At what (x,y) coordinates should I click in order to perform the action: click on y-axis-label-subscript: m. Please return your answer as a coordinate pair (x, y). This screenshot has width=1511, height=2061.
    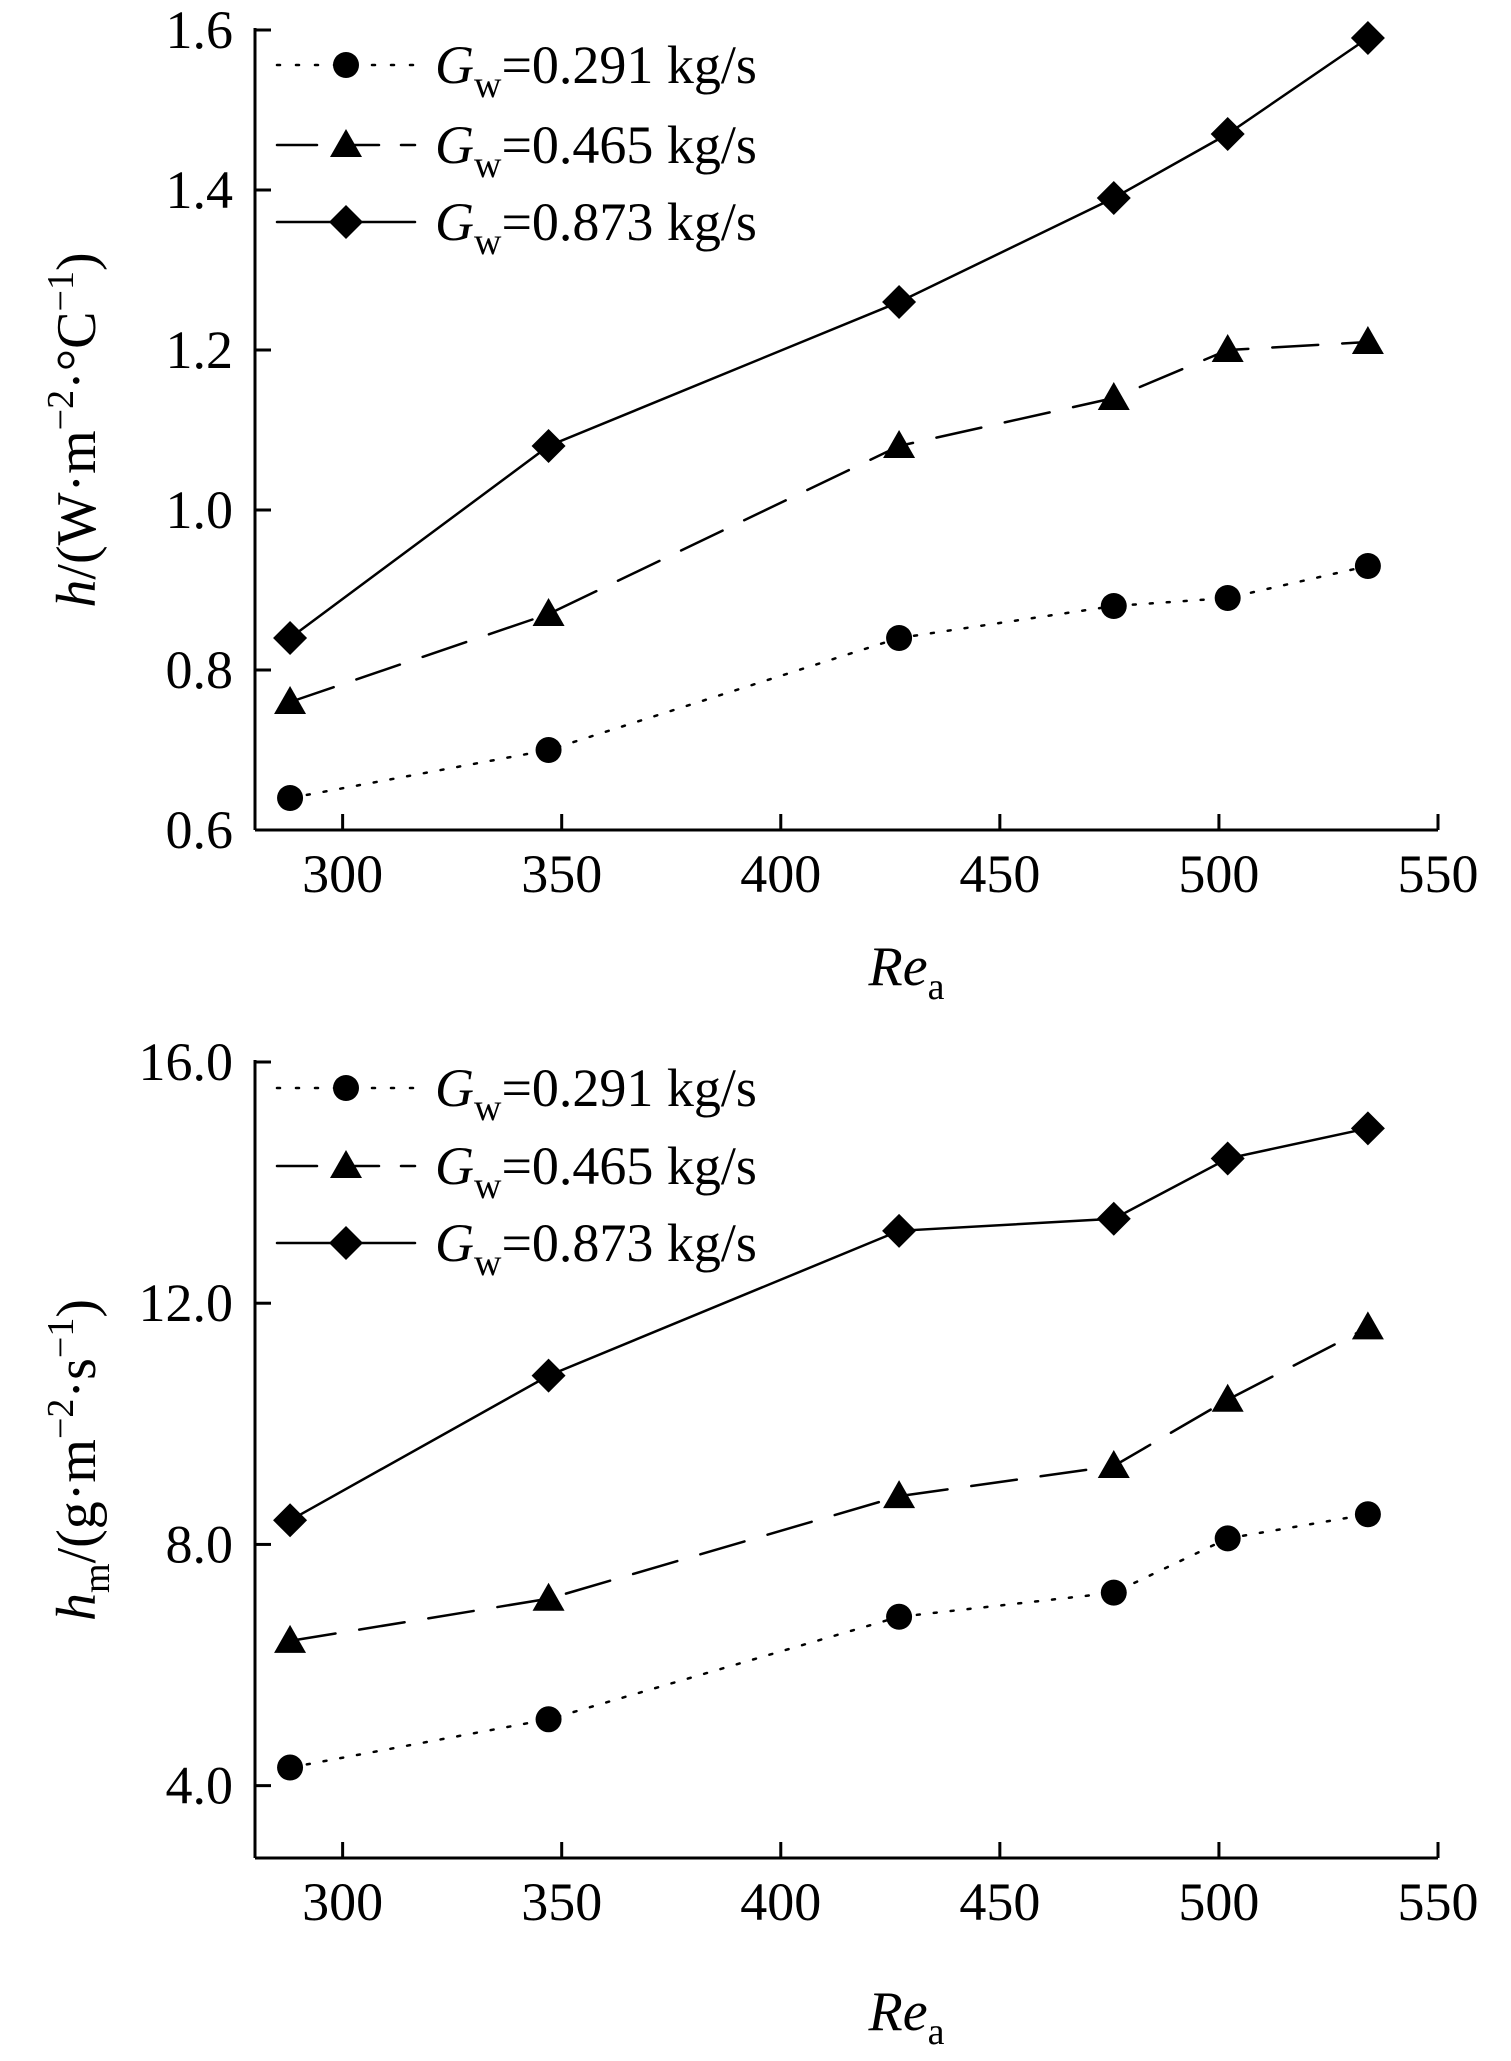
    Looking at the image, I should click on (97, 1578).